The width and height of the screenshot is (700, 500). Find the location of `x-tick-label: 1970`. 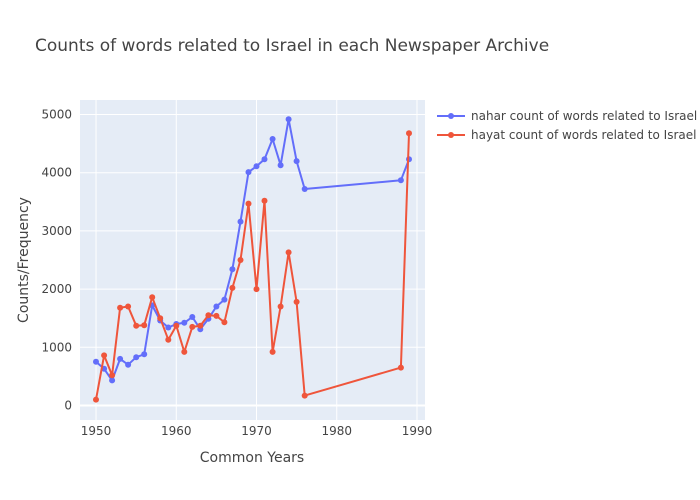

x-tick-label: 1970 is located at coordinates (256, 431).